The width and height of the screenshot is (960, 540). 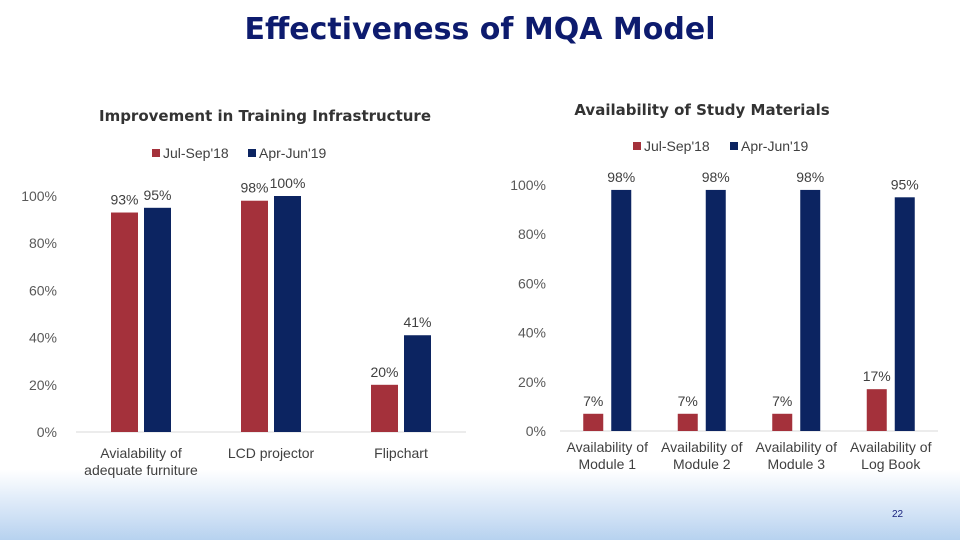 I want to click on c1-ytick-0: 0%, so click(x=47, y=432).